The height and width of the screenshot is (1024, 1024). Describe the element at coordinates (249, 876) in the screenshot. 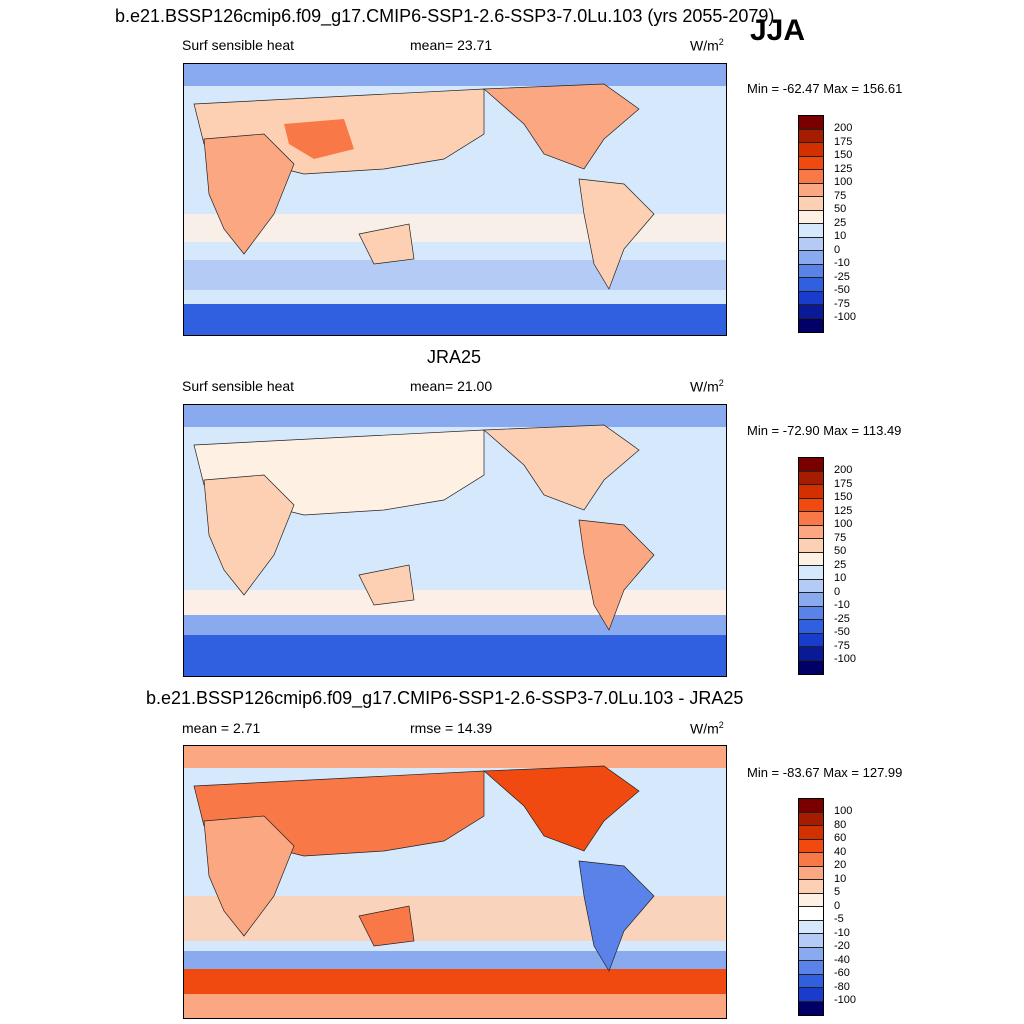

I see `africa-landmass` at that location.